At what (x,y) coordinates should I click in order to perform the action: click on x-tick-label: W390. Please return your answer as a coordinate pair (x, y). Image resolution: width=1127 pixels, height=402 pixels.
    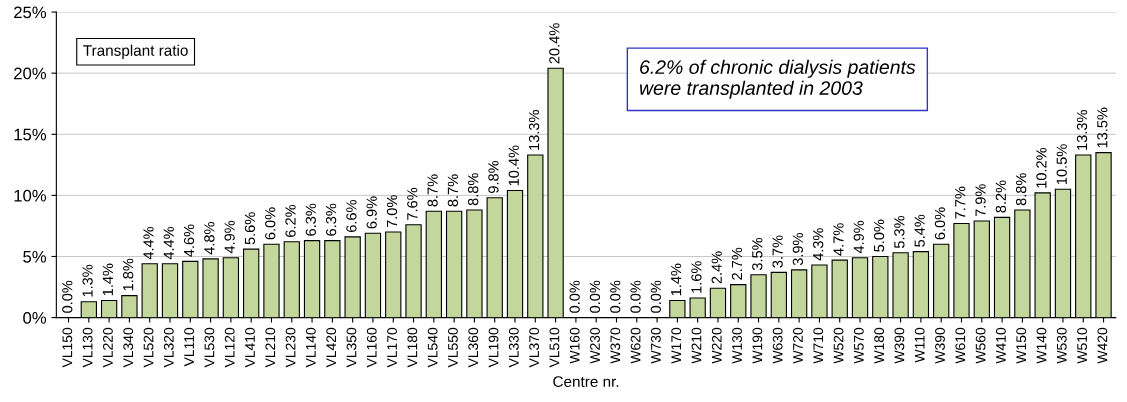
    Looking at the image, I should click on (940, 345).